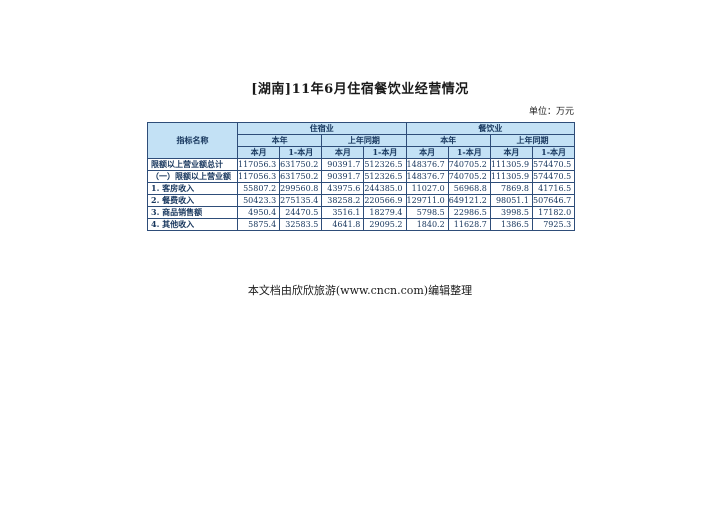 The height and width of the screenshot is (509, 720). What do you see at coordinates (385, 224) in the screenshot?
I see `cell-value: 29095.2` at bounding box center [385, 224].